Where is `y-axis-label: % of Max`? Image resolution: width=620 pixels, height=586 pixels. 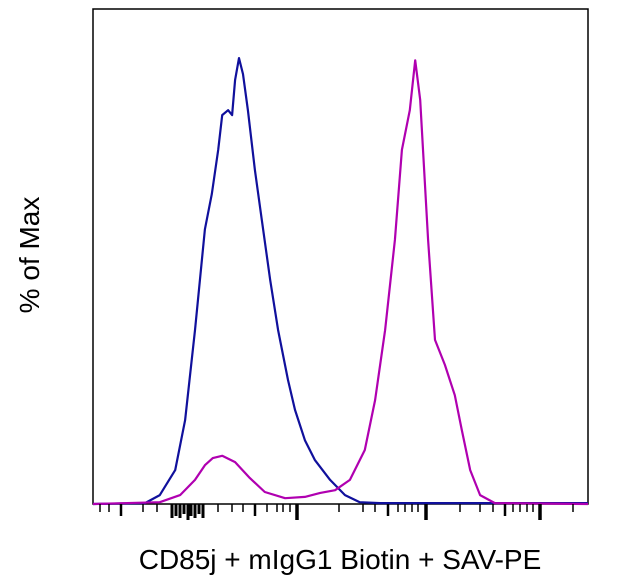
y-axis-label: % of Max is located at coordinates (29, 255).